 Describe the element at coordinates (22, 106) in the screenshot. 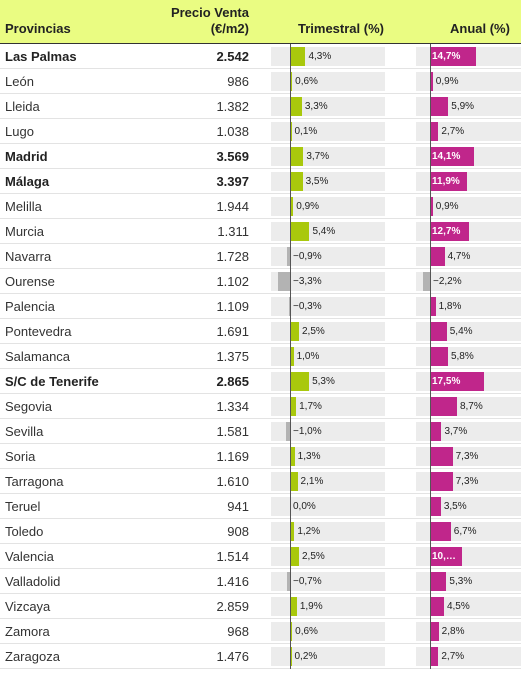

I see `provincia-name: Lleida` at that location.